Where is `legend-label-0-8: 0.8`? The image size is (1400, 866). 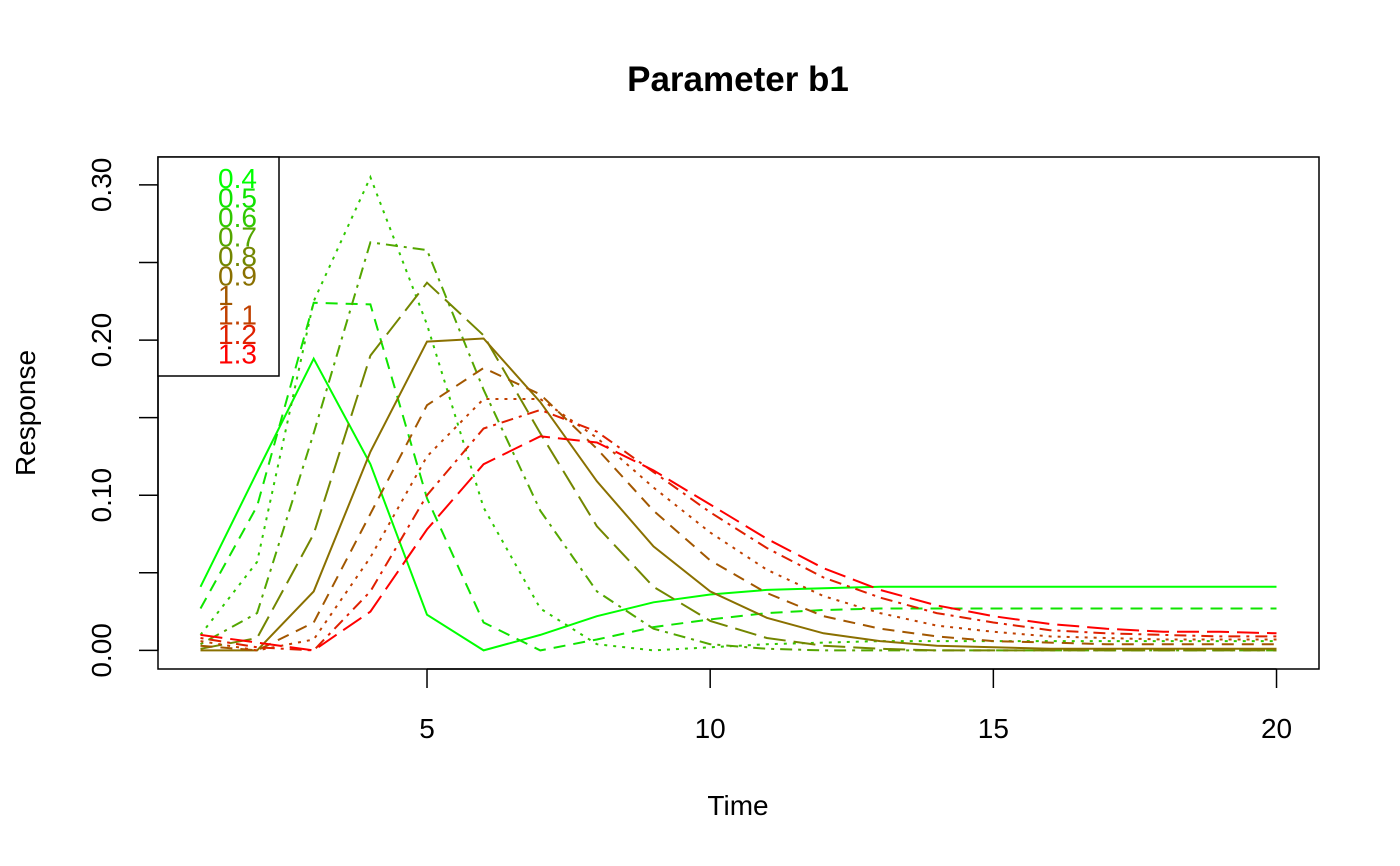 legend-label-0-8: 0.8 is located at coordinates (237, 256).